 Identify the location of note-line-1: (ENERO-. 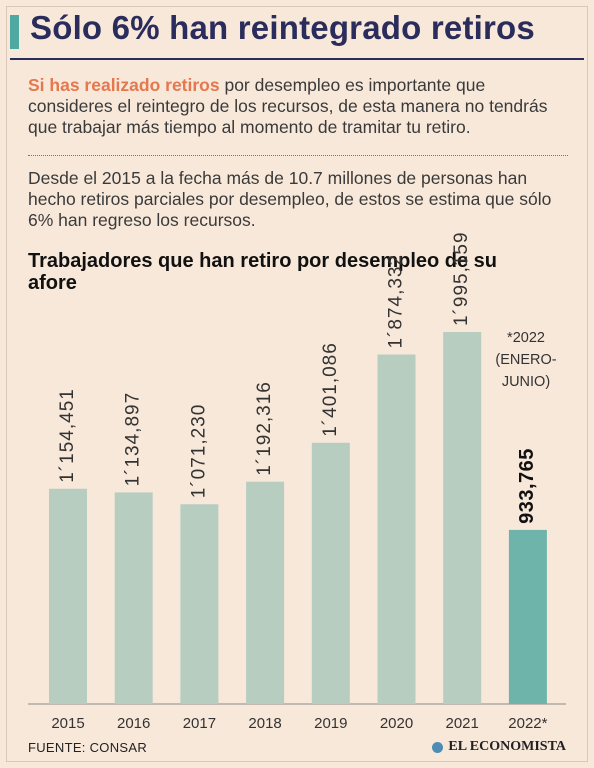
(525, 360).